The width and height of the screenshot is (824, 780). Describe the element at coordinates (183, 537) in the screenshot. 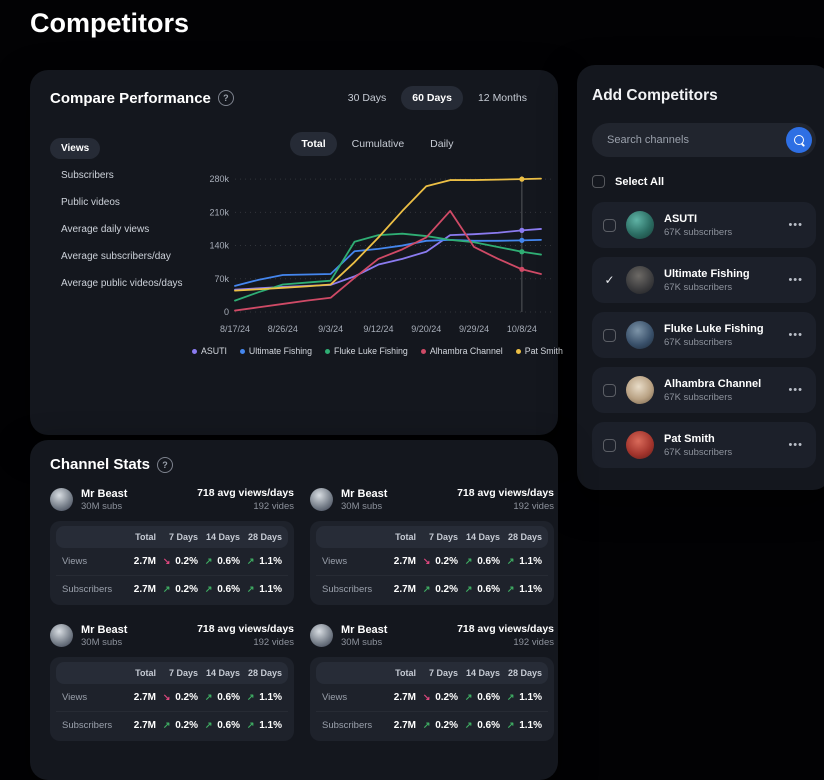

I see `stat-col-header: 7 Days` at that location.